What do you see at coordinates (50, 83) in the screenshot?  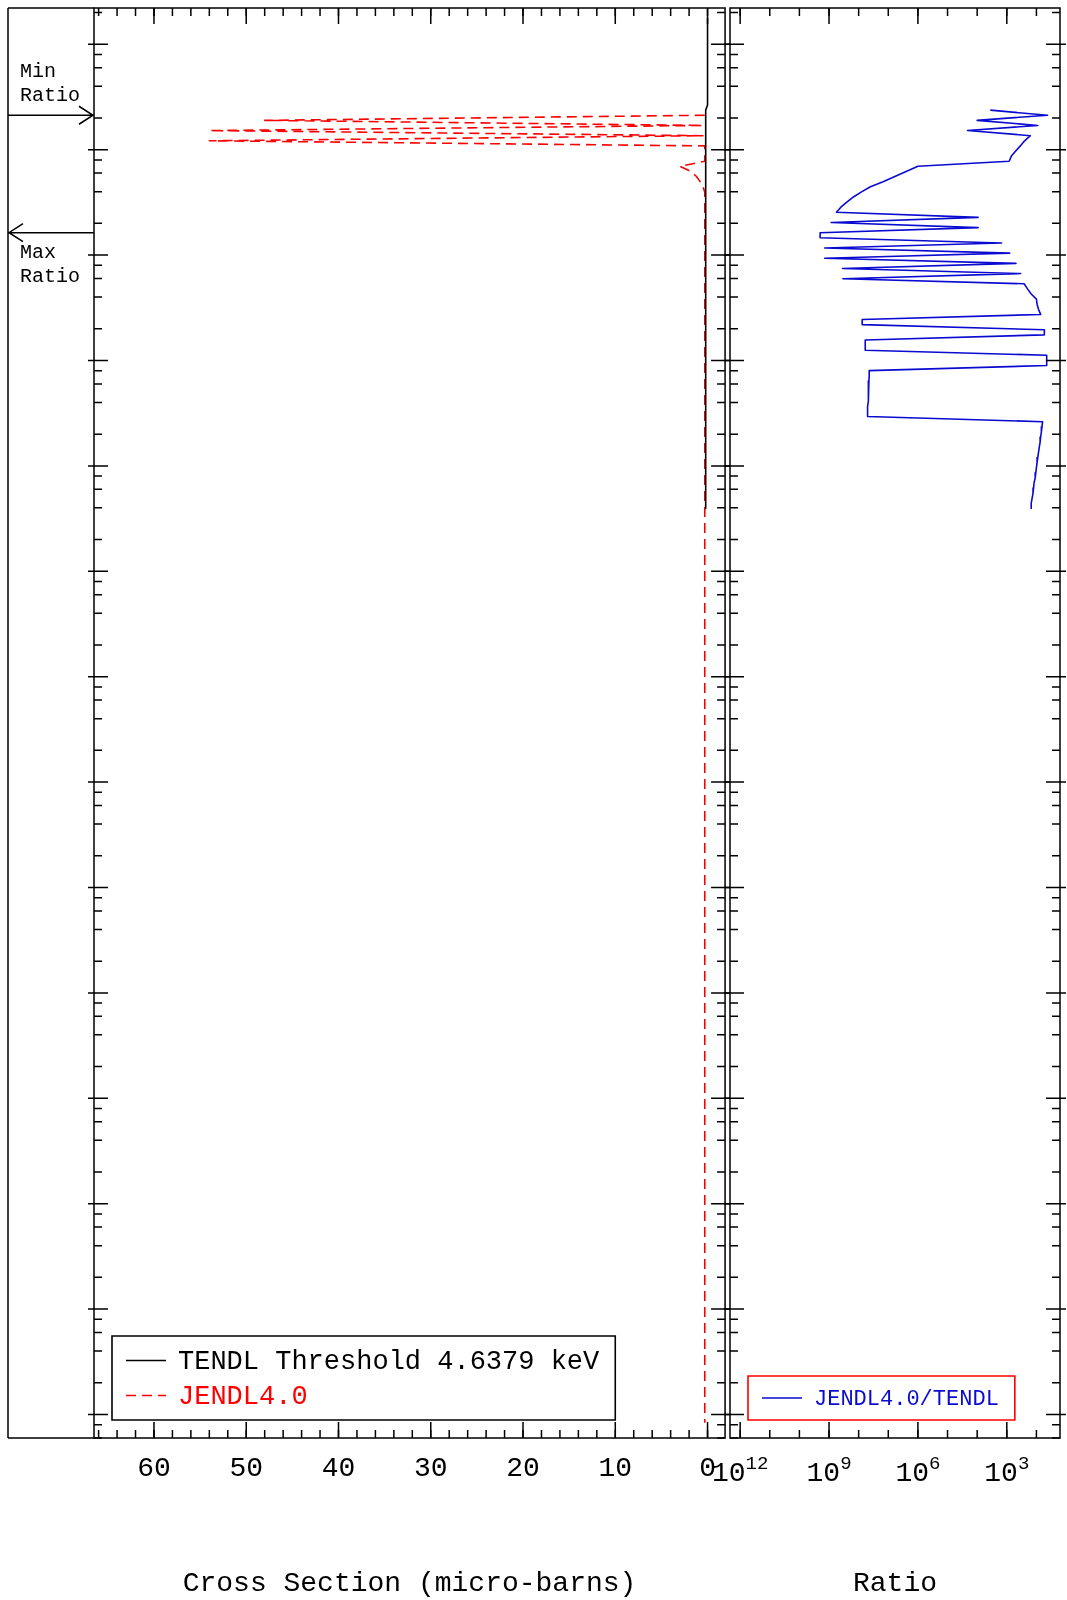 I see `text: Min Ratio` at bounding box center [50, 83].